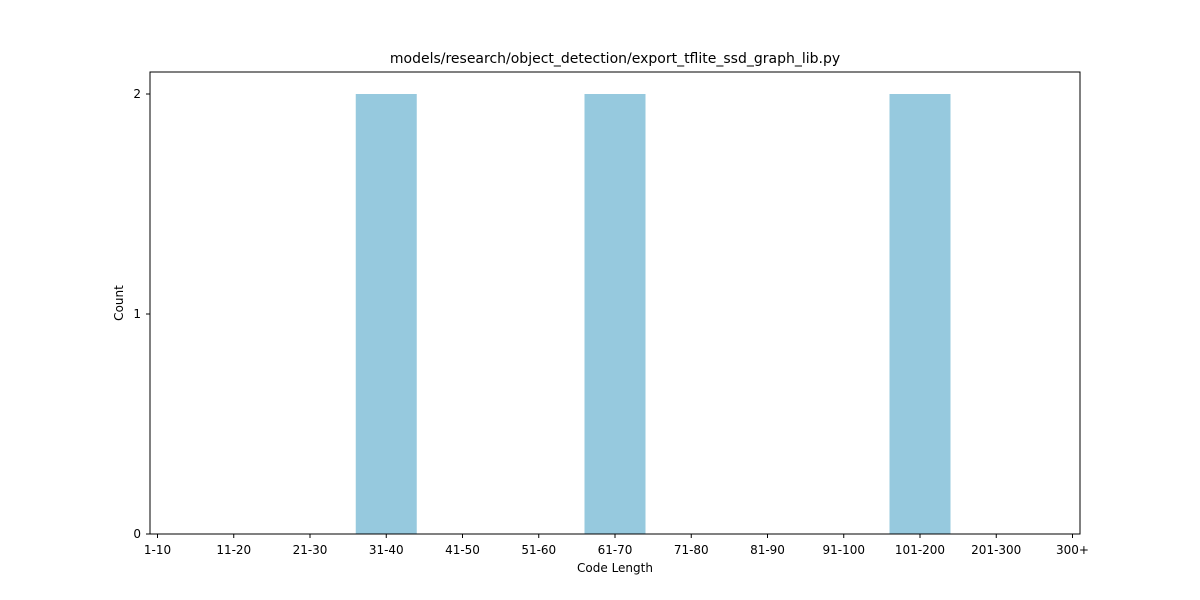 This screenshot has height=600, width=1200. Describe the element at coordinates (233, 550) in the screenshot. I see `x-tick-label: 11-20` at that location.